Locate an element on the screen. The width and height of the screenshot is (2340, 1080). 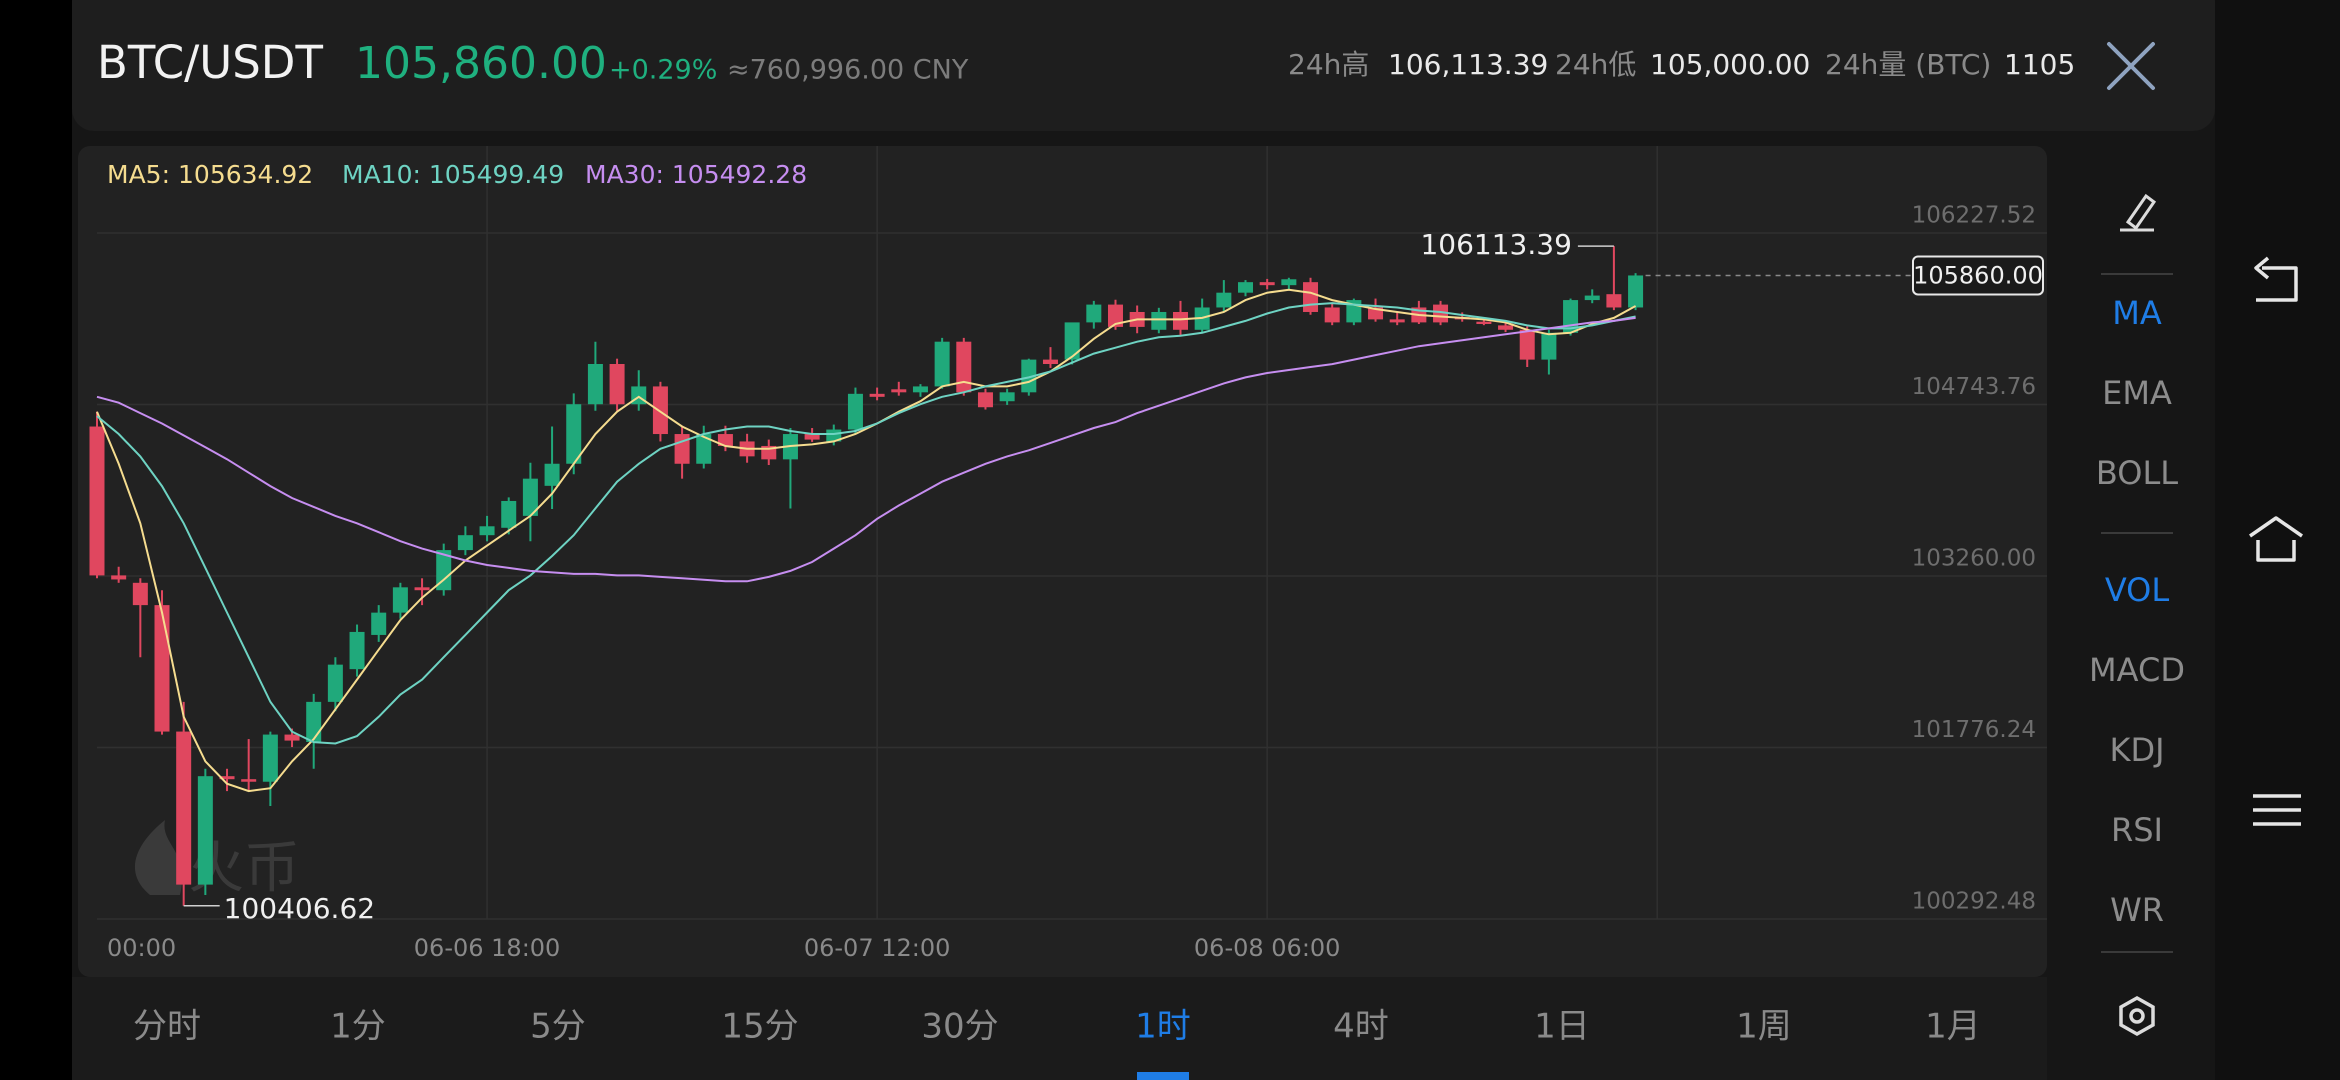
back-icon is located at coordinates (2277, 284).